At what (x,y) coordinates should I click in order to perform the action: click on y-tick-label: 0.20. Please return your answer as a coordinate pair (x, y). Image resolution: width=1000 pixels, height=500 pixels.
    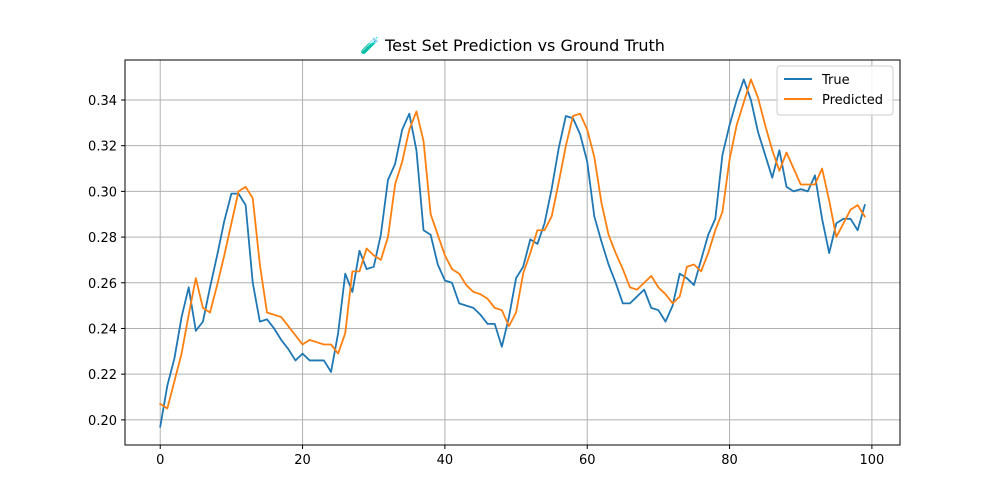
    Looking at the image, I should click on (102, 421).